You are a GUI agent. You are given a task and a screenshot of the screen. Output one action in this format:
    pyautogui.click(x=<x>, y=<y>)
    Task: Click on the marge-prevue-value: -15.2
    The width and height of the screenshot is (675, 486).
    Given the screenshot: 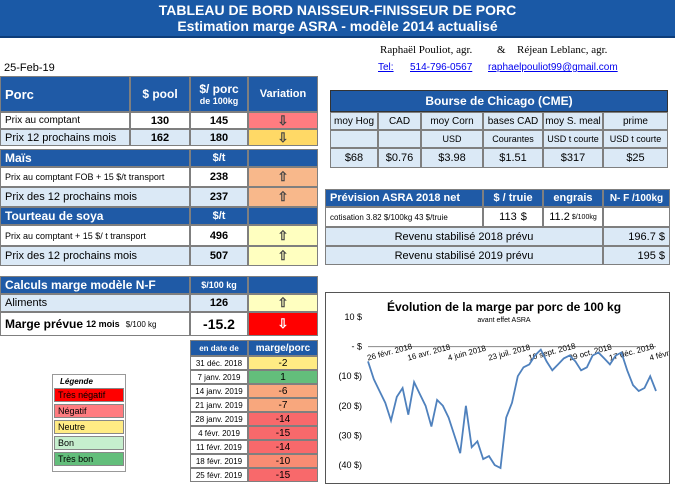 What is the action you would take?
    pyautogui.click(x=219, y=324)
    